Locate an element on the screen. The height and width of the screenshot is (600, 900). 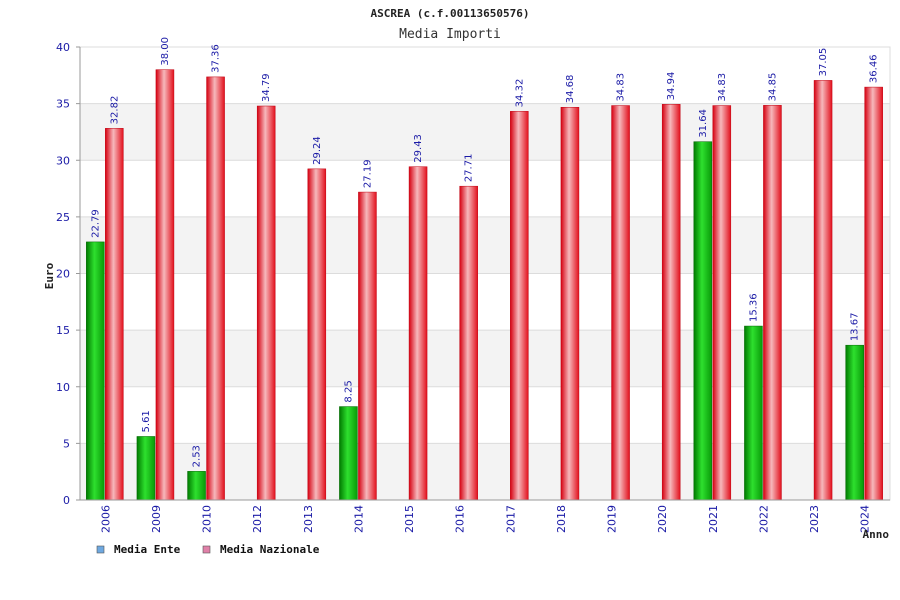
bar-value-label: 34.85 is located at coordinates (772, 87).